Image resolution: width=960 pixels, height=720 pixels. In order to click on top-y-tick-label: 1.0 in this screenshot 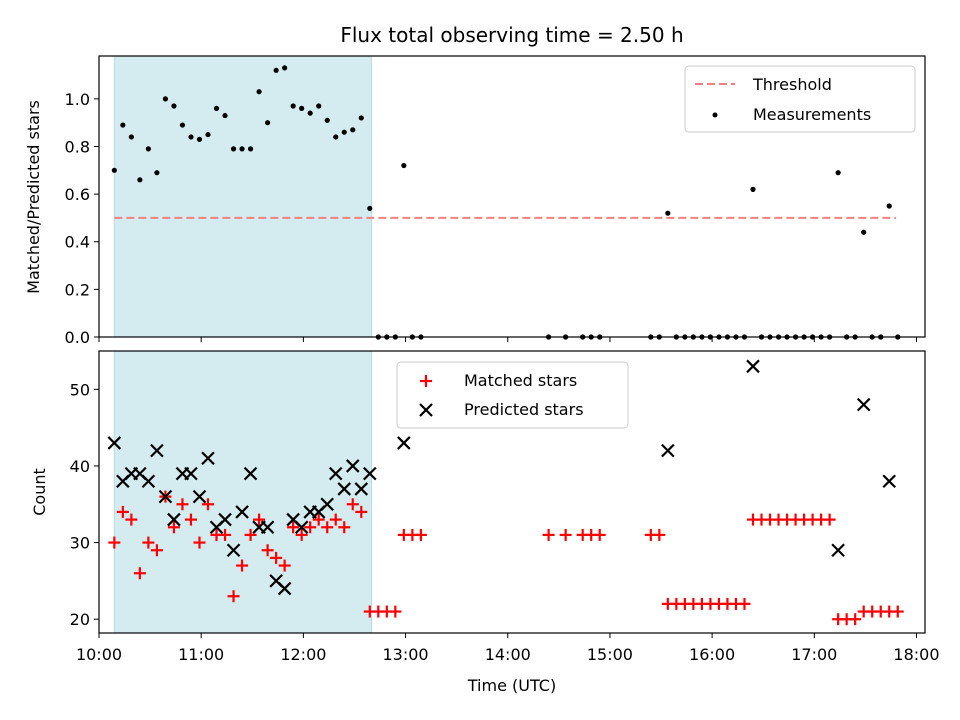, I will do `click(77, 99)`.